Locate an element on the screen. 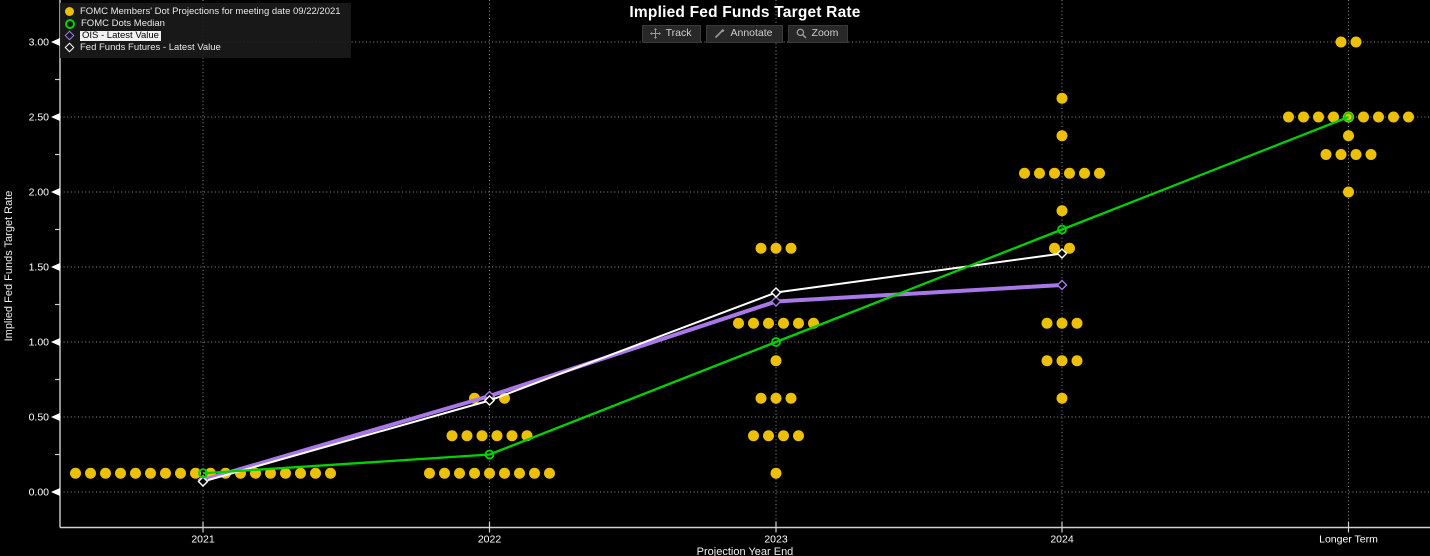  svg-text: 3.00 is located at coordinates (39, 43).